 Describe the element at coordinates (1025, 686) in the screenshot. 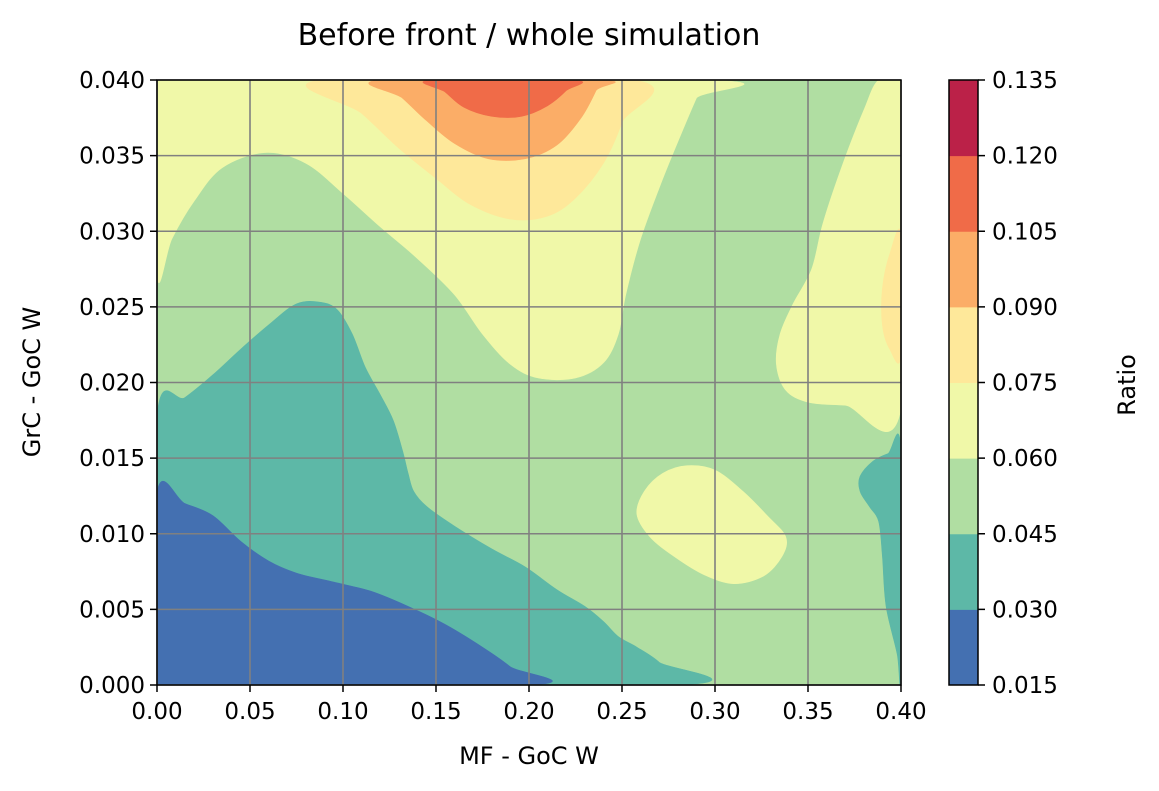

I see `colorbar-tick-label: 0.015` at that location.